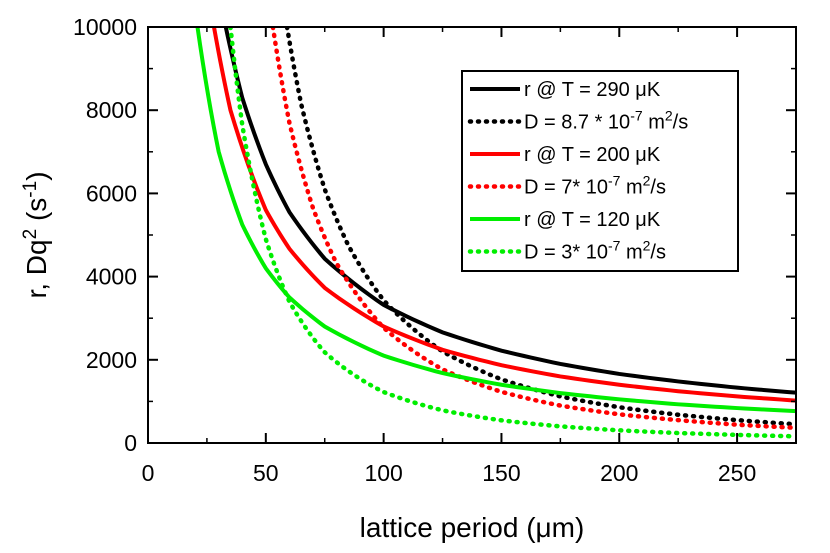  I want to click on y-tick-label: 2000, so click(111, 360).